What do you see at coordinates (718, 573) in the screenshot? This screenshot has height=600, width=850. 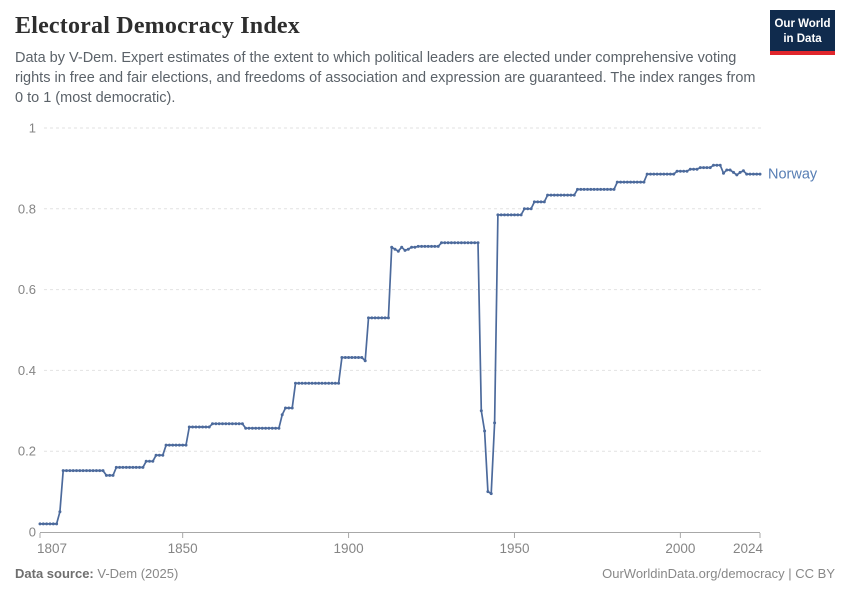 I see `credit-link: OurWorldinData.org/democracy | CC BY` at bounding box center [718, 573].